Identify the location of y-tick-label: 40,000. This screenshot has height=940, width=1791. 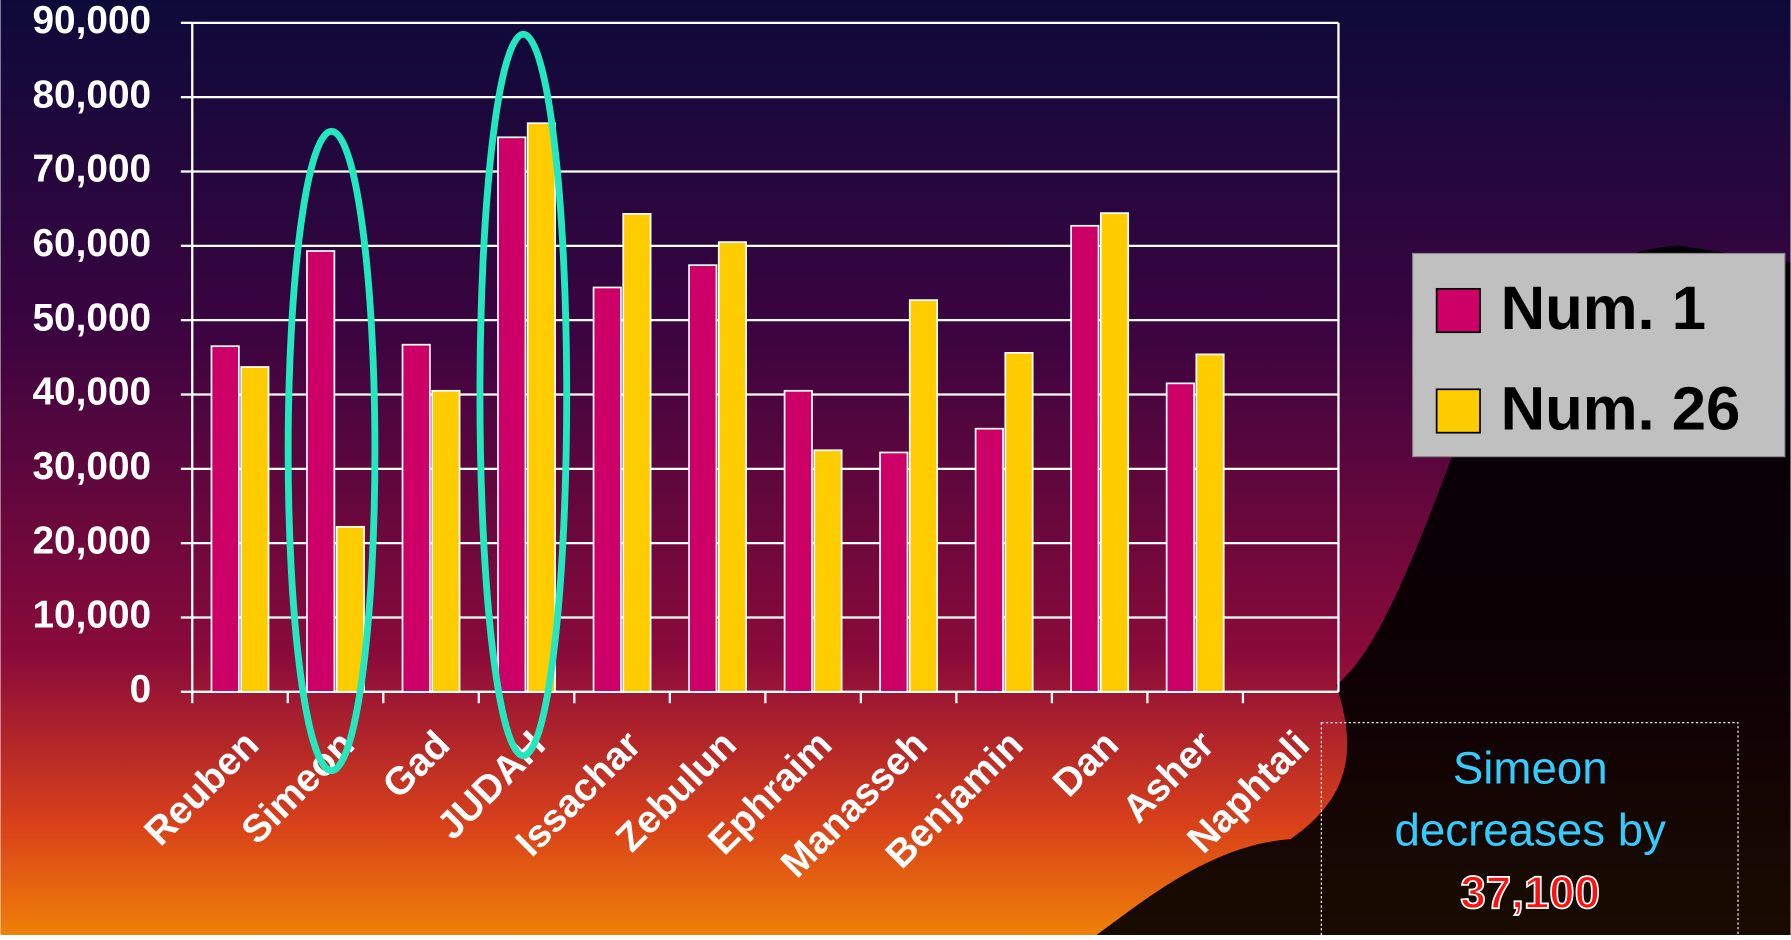
(91, 392).